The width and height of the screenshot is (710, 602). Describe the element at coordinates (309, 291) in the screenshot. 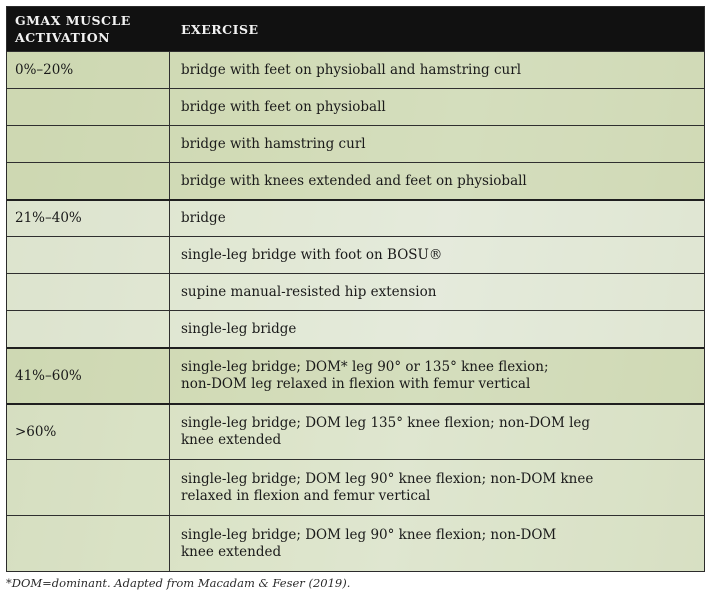

I see `exercise-cell: supine manual-resisted hip extension` at that location.